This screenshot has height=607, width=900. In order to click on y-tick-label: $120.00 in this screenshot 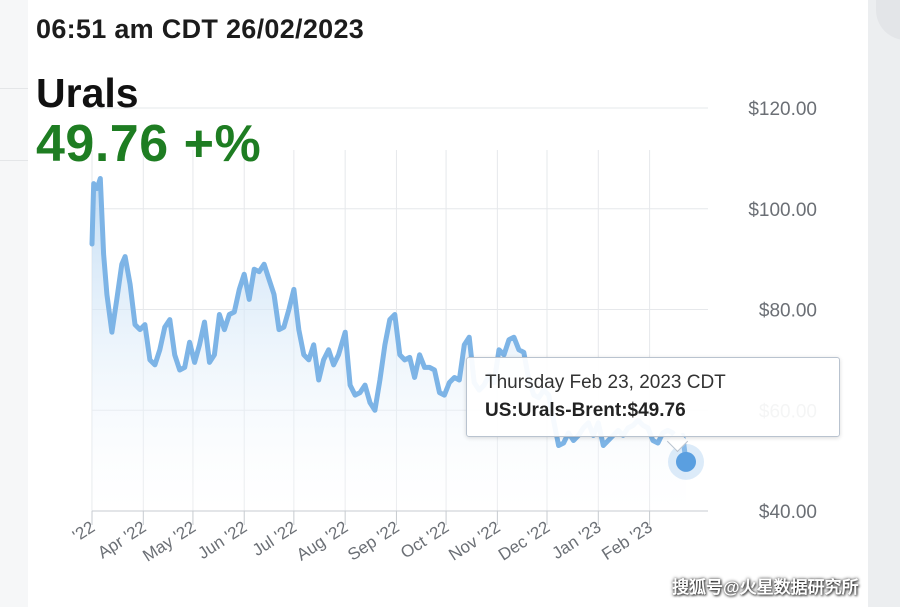, I will do `click(782, 109)`.